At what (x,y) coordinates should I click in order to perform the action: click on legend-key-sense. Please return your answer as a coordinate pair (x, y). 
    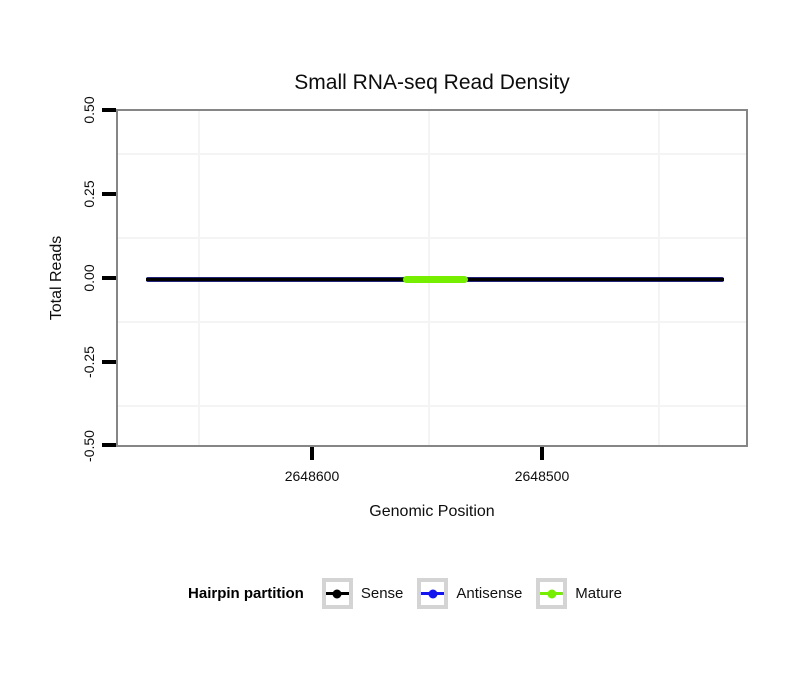
    Looking at the image, I should click on (337, 593).